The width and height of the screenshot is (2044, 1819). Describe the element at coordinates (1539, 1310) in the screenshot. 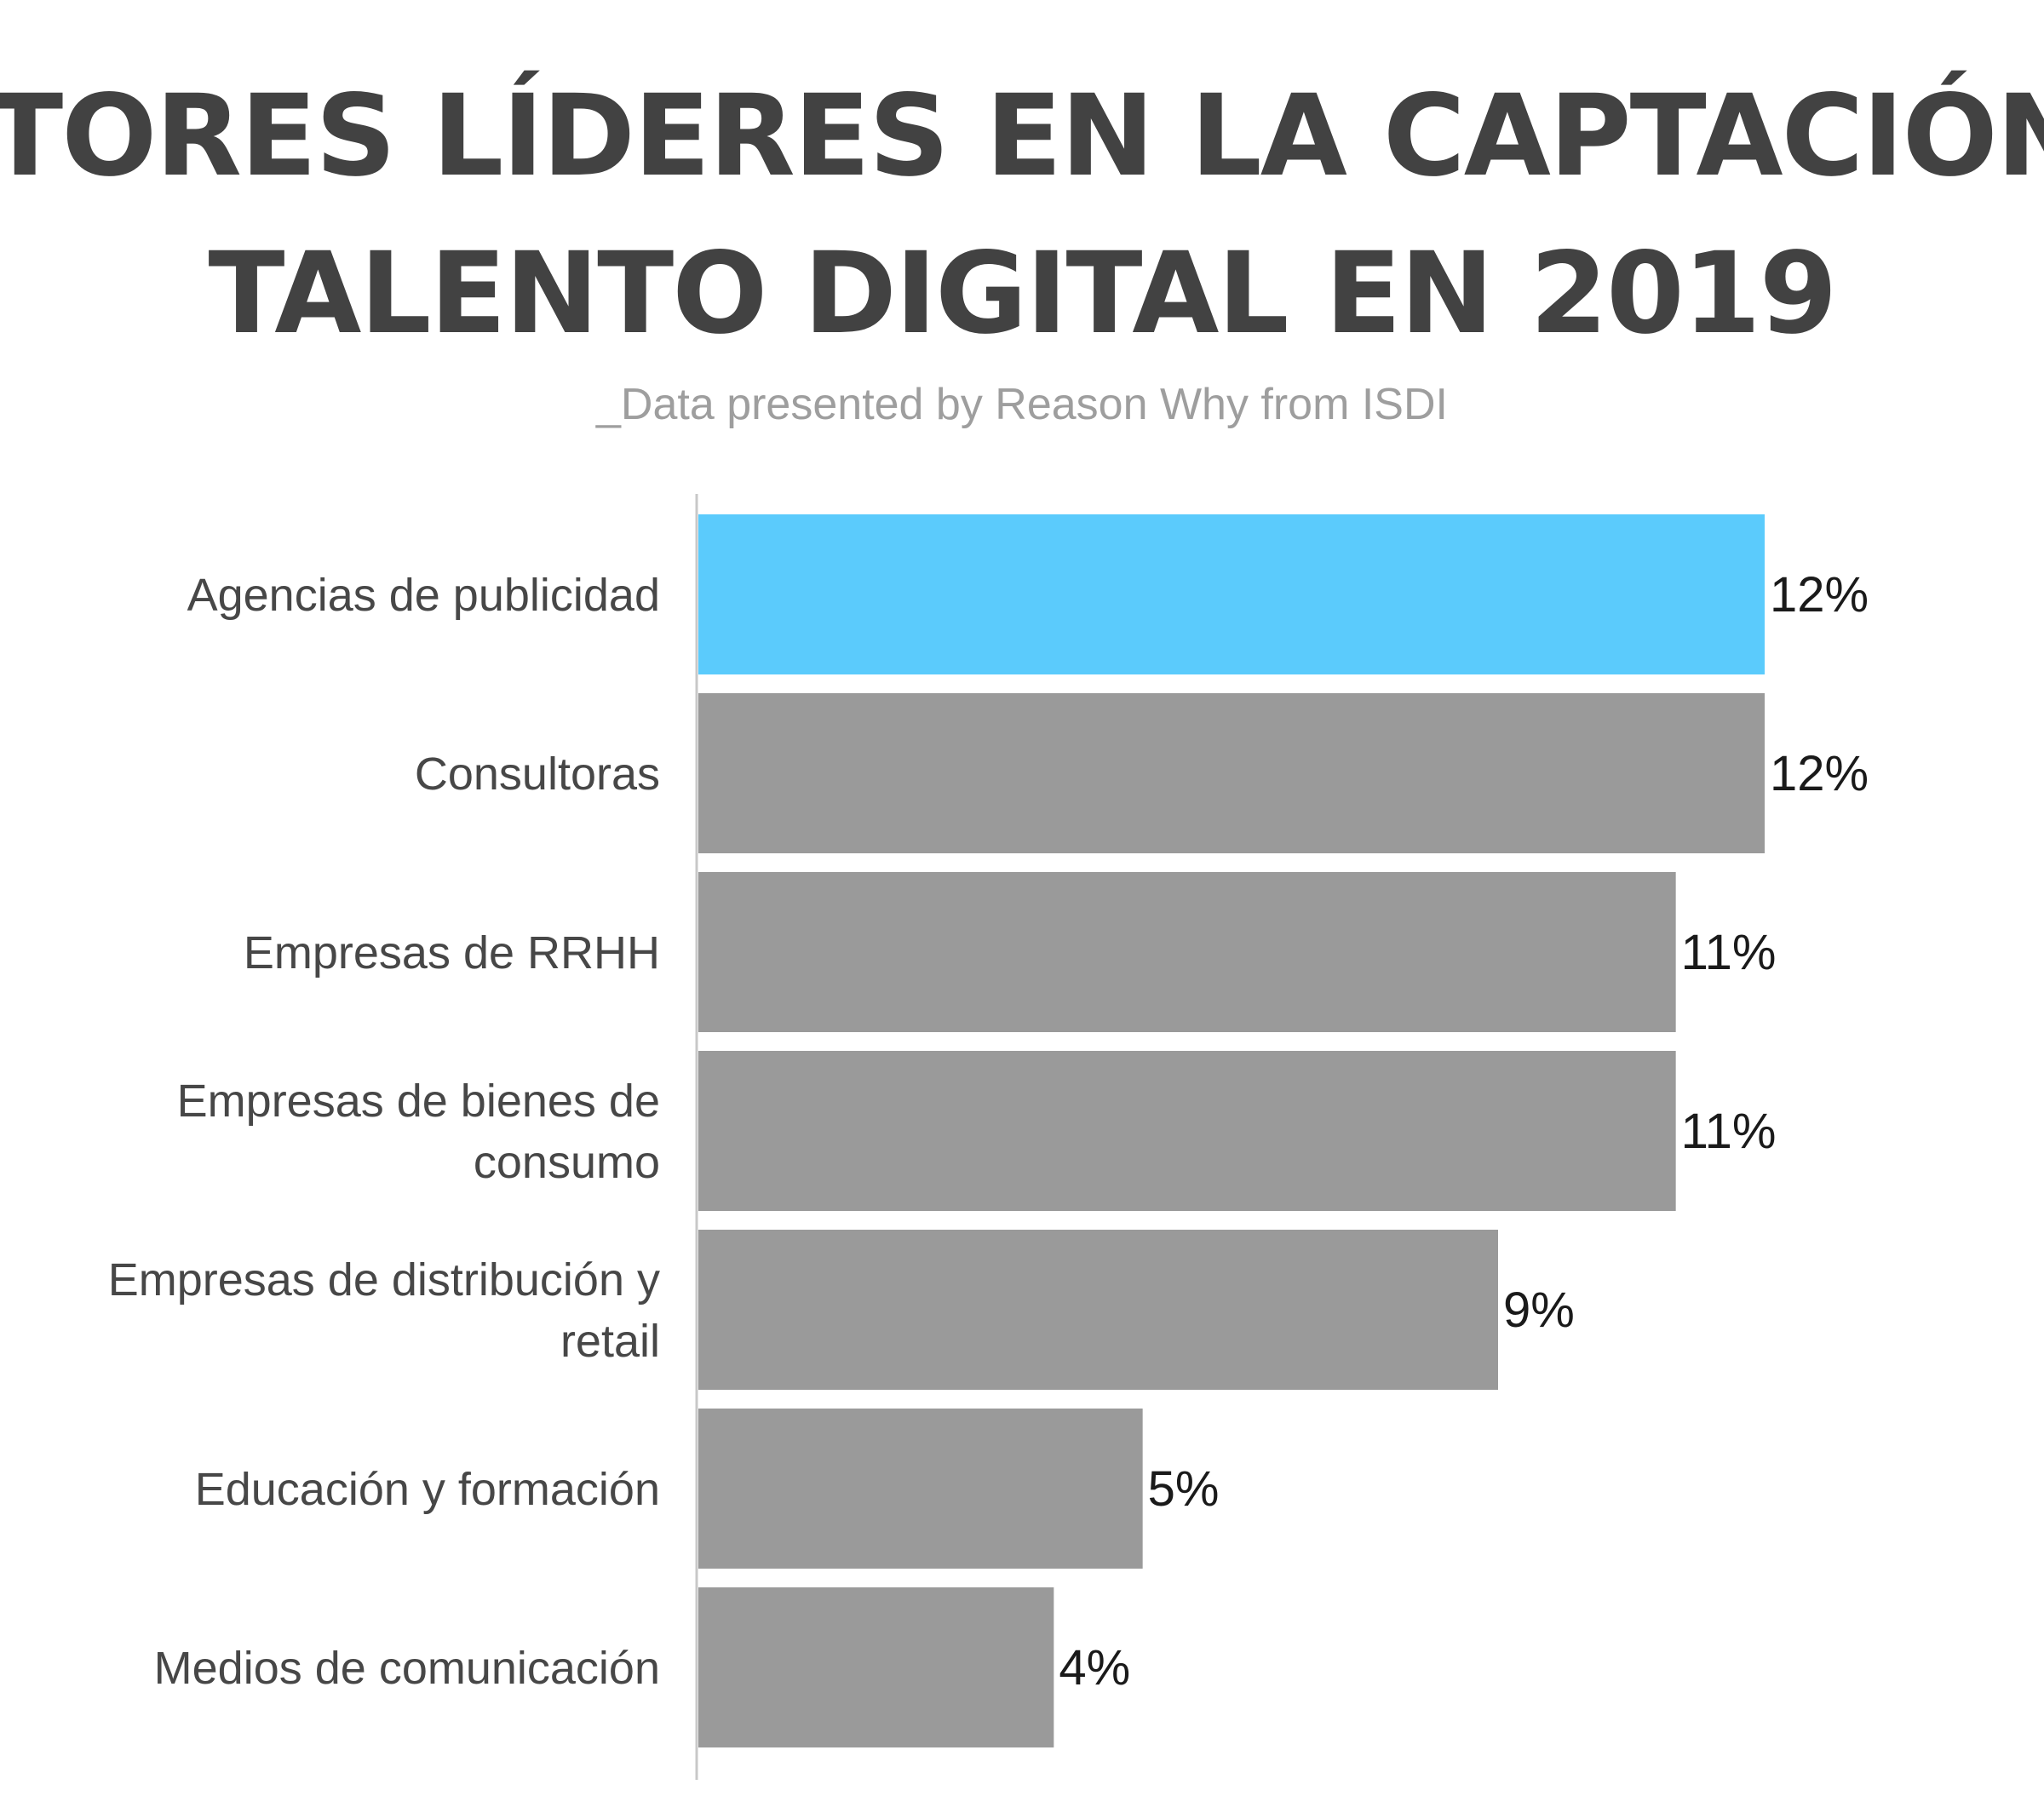

I see `value-label: 9%` at that location.